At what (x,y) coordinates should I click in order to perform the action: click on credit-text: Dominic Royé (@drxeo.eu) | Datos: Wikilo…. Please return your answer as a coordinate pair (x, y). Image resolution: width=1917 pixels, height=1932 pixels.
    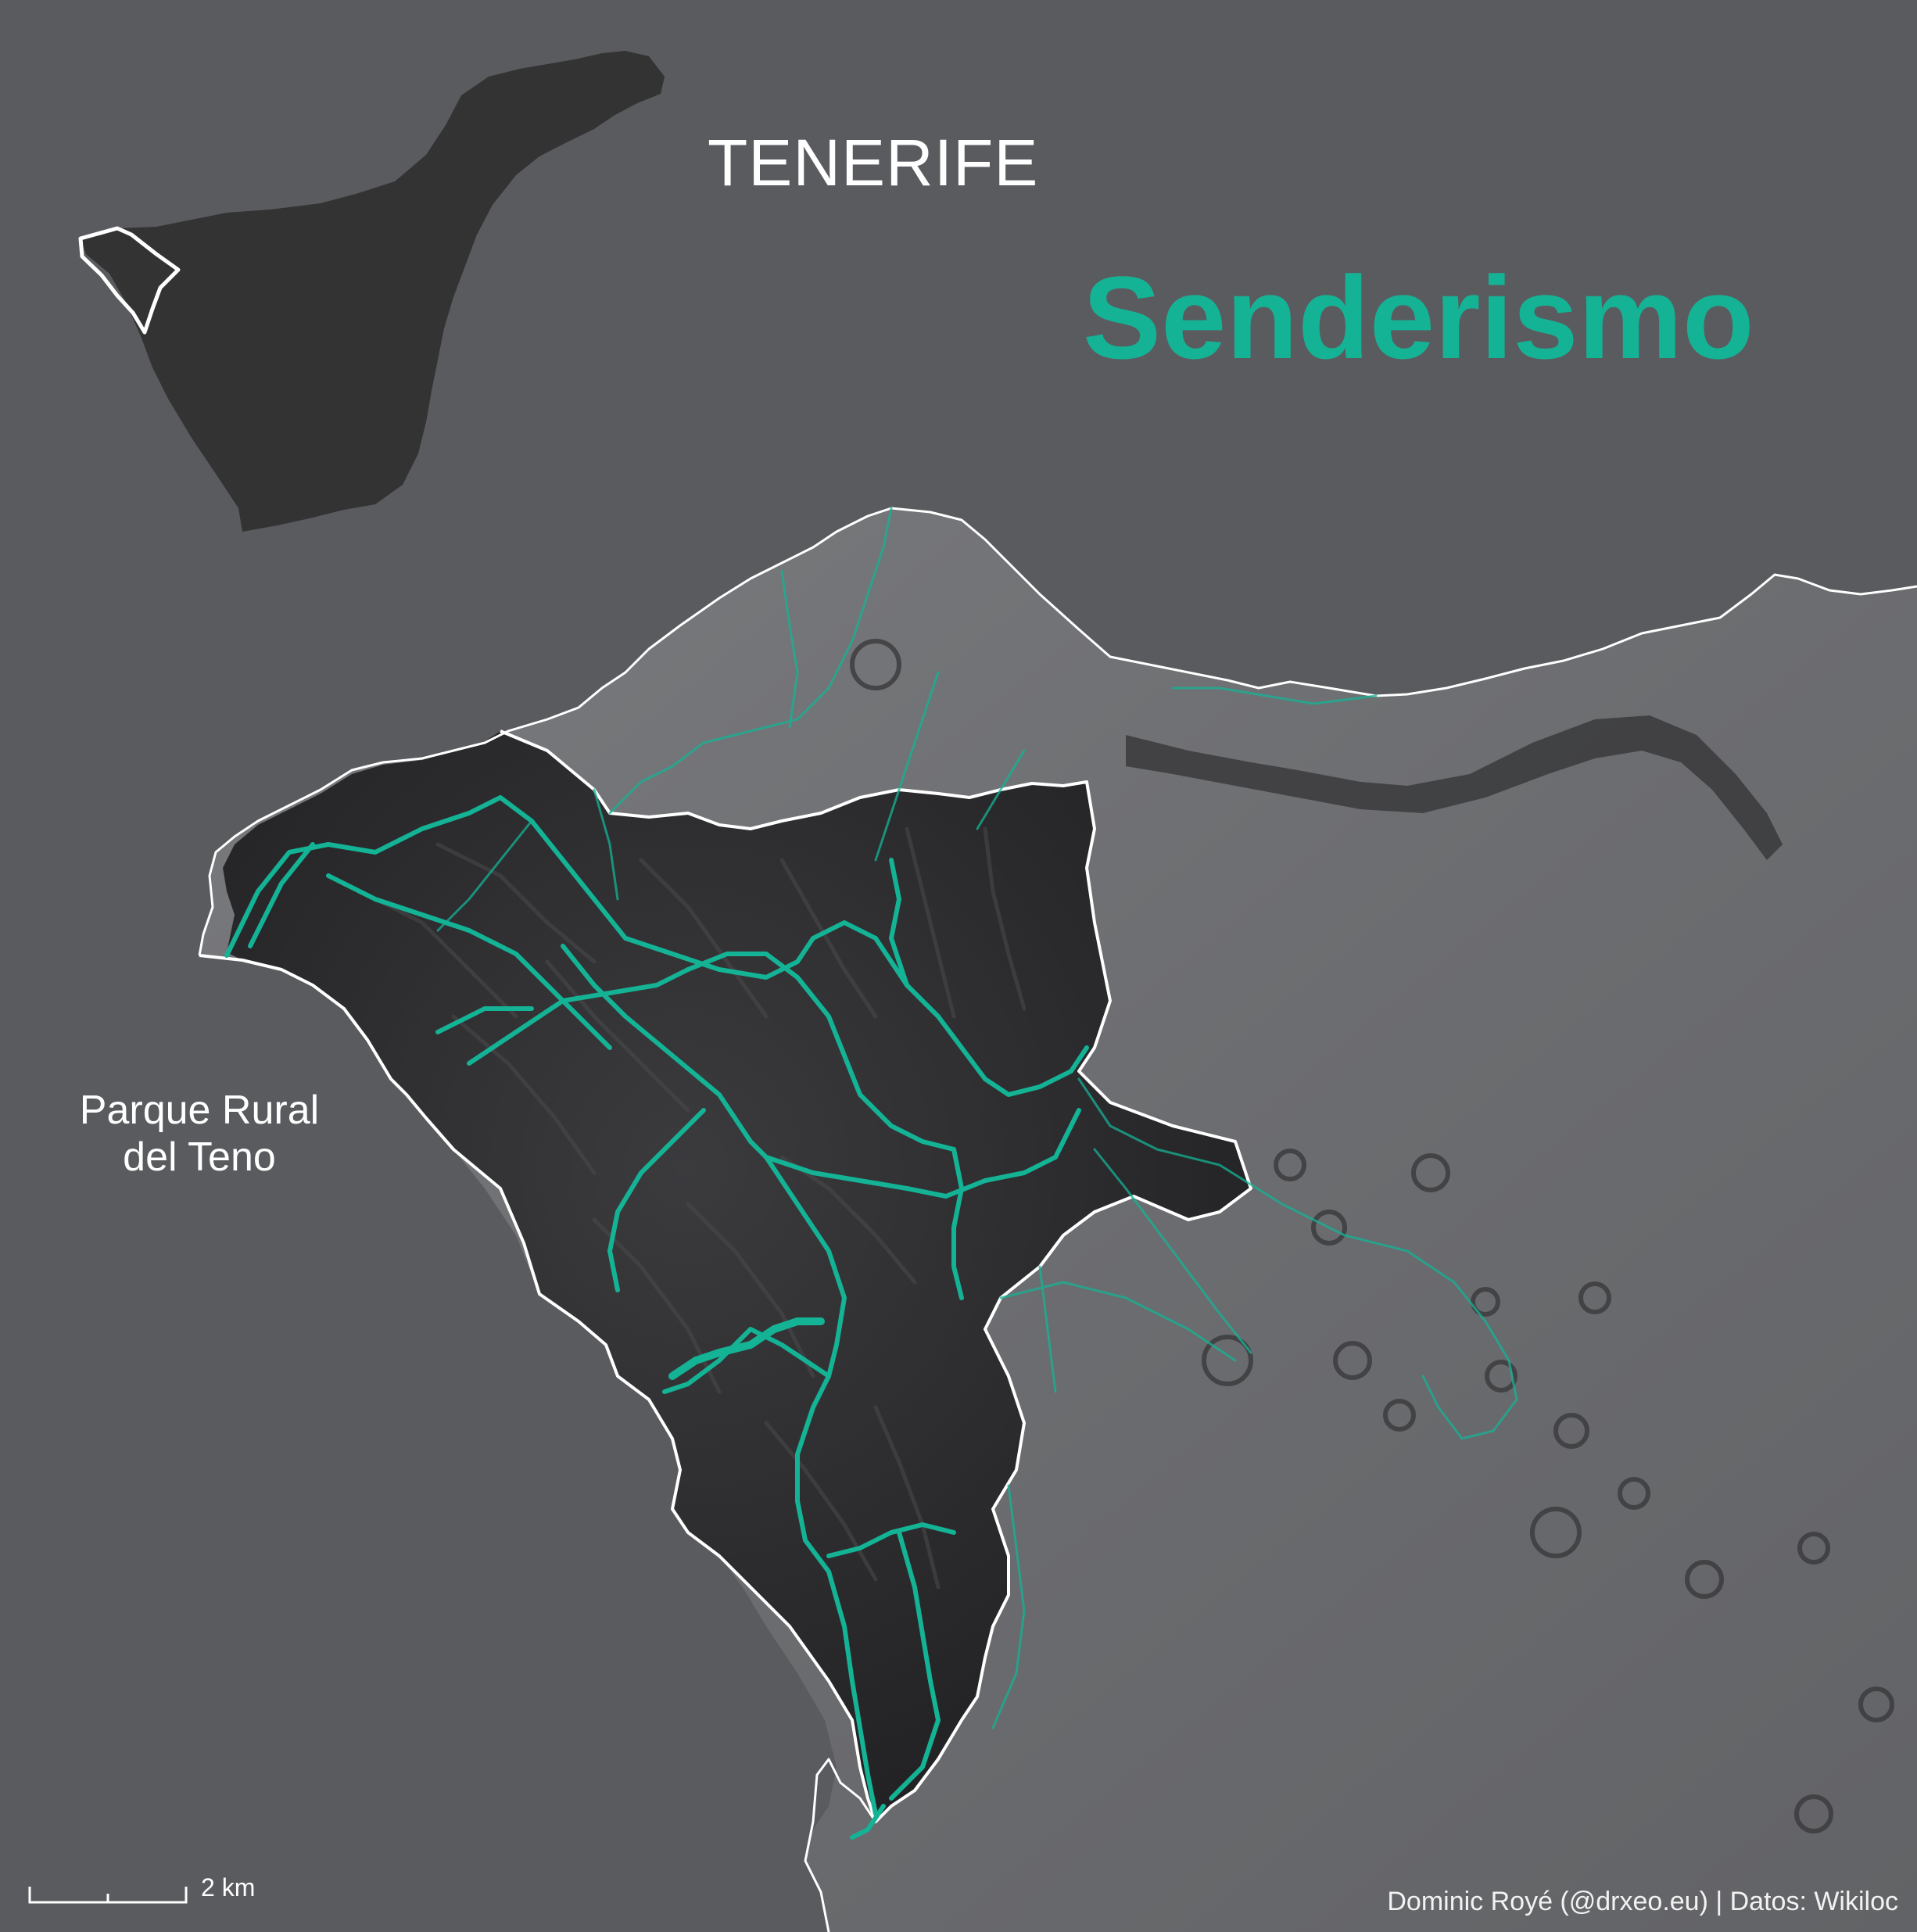
    Looking at the image, I should click on (1642, 1901).